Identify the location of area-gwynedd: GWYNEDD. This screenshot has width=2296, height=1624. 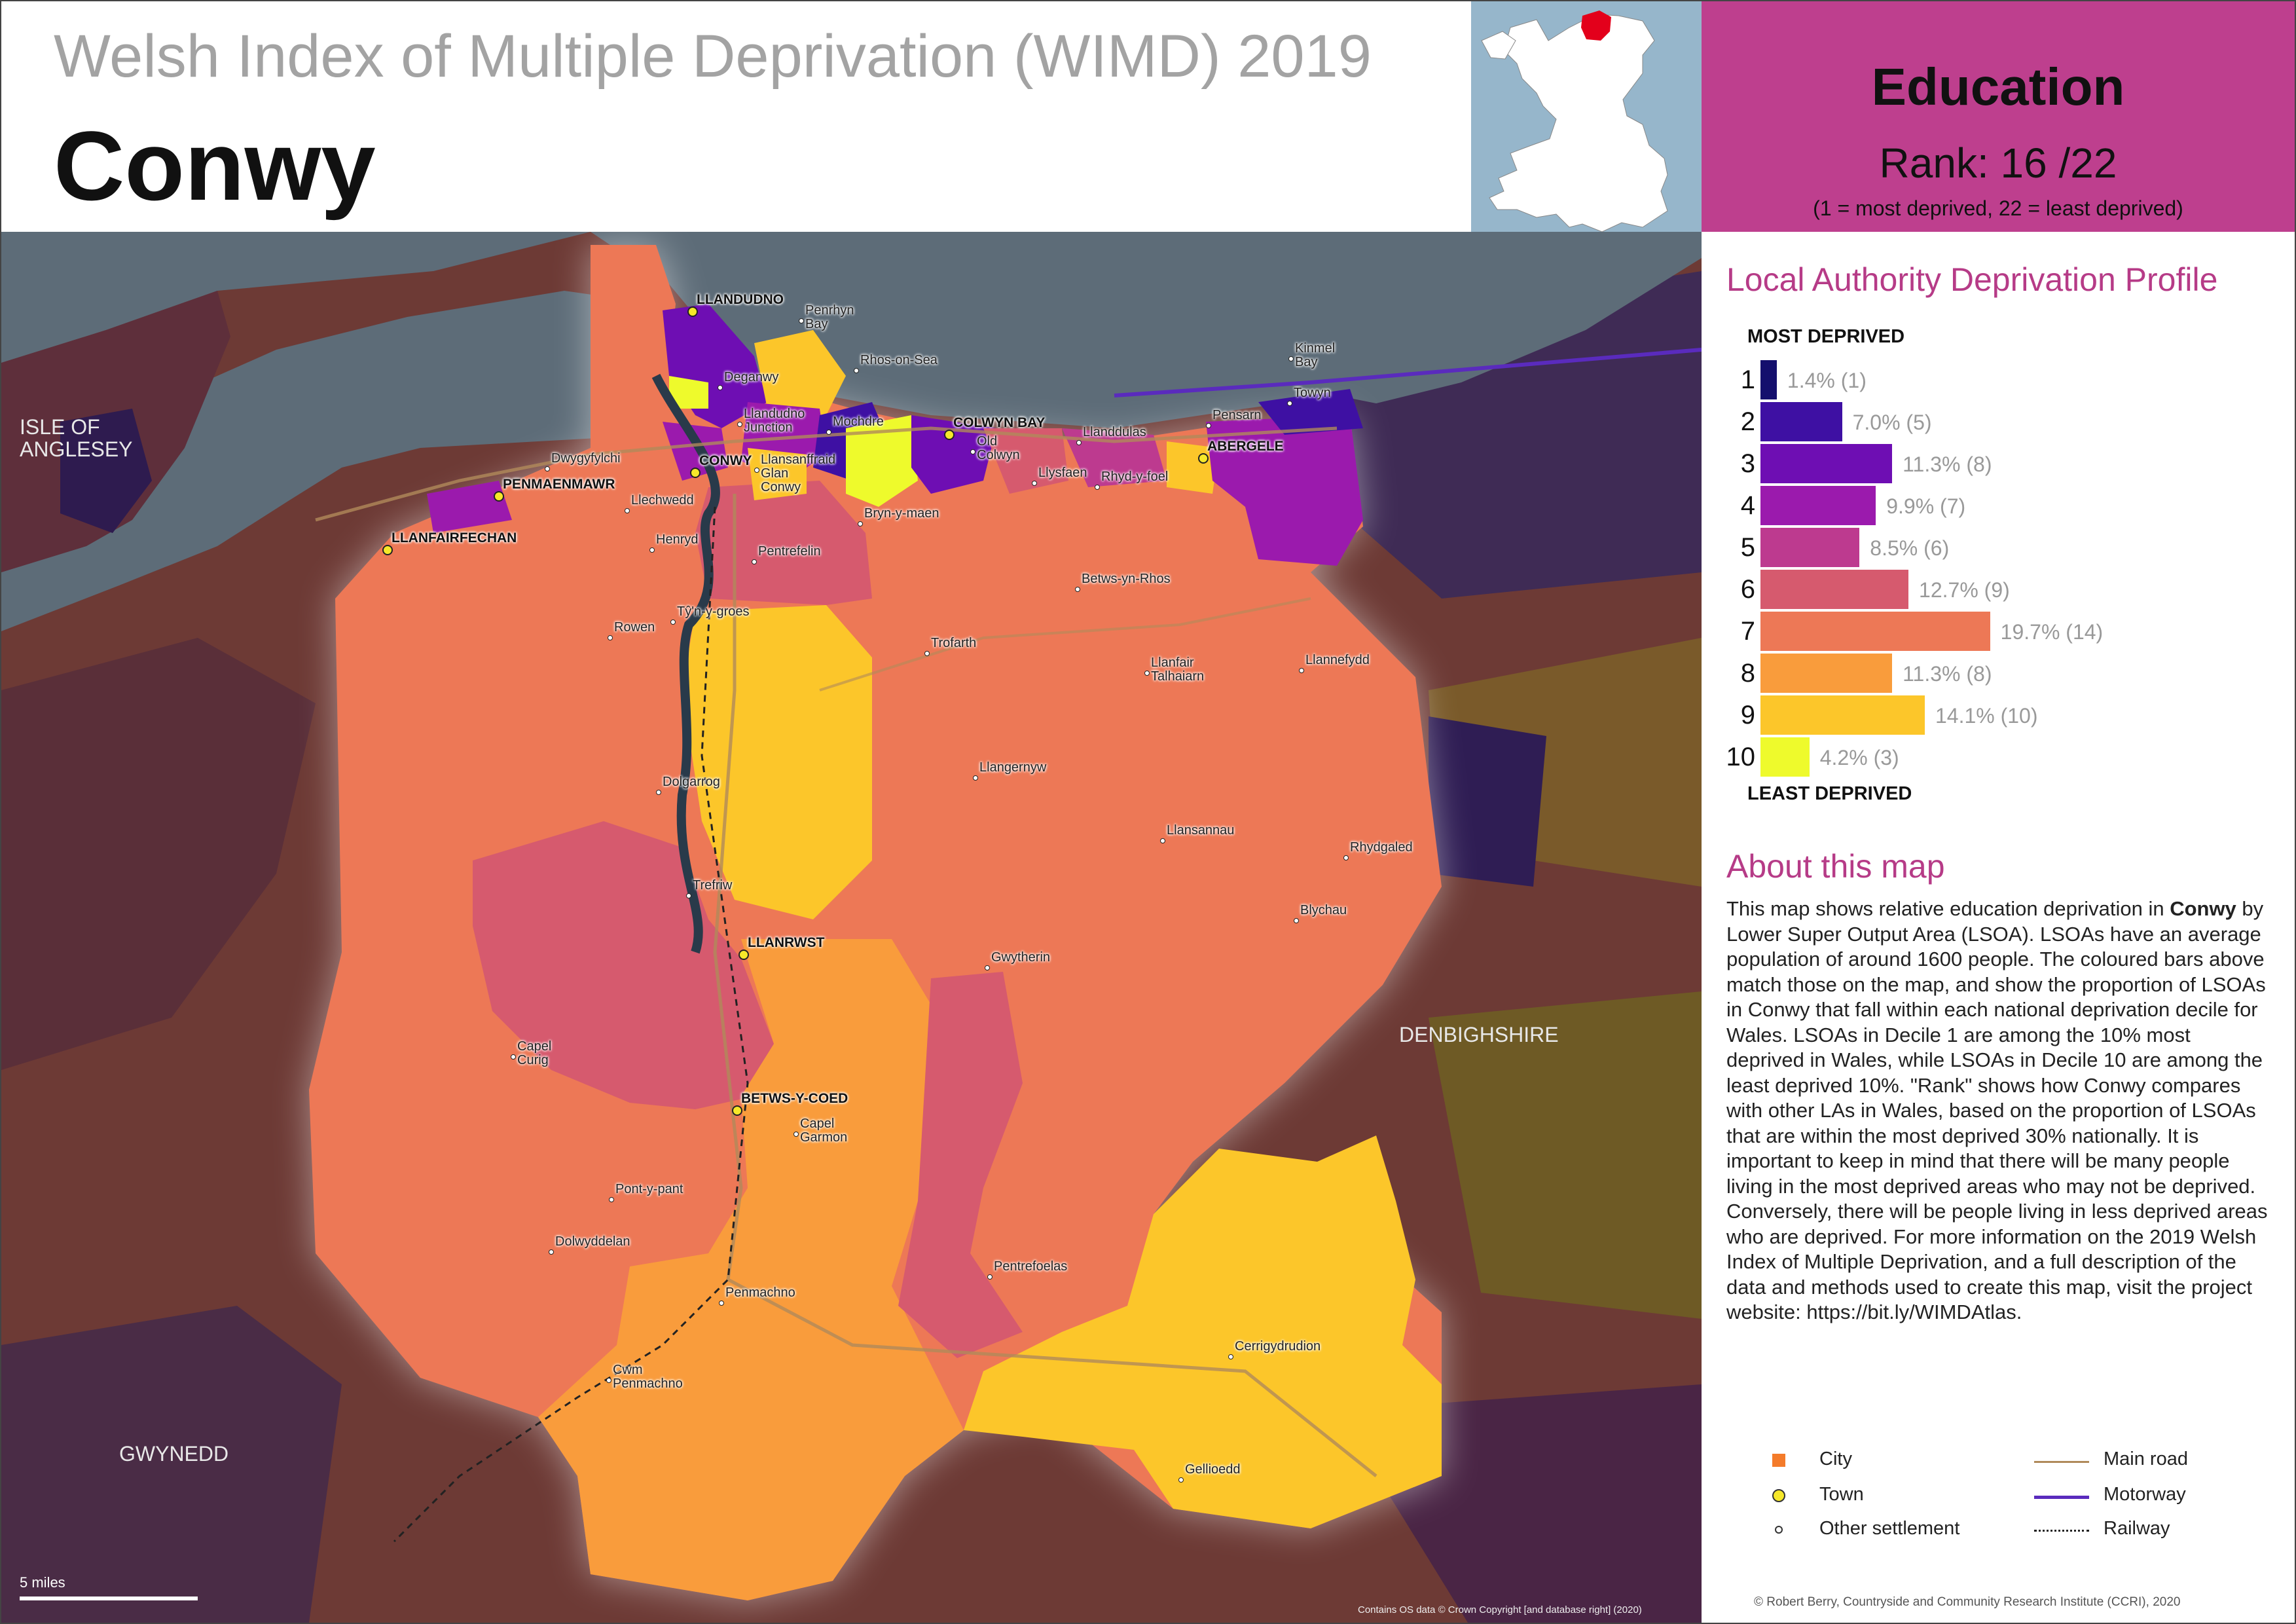
(174, 1454).